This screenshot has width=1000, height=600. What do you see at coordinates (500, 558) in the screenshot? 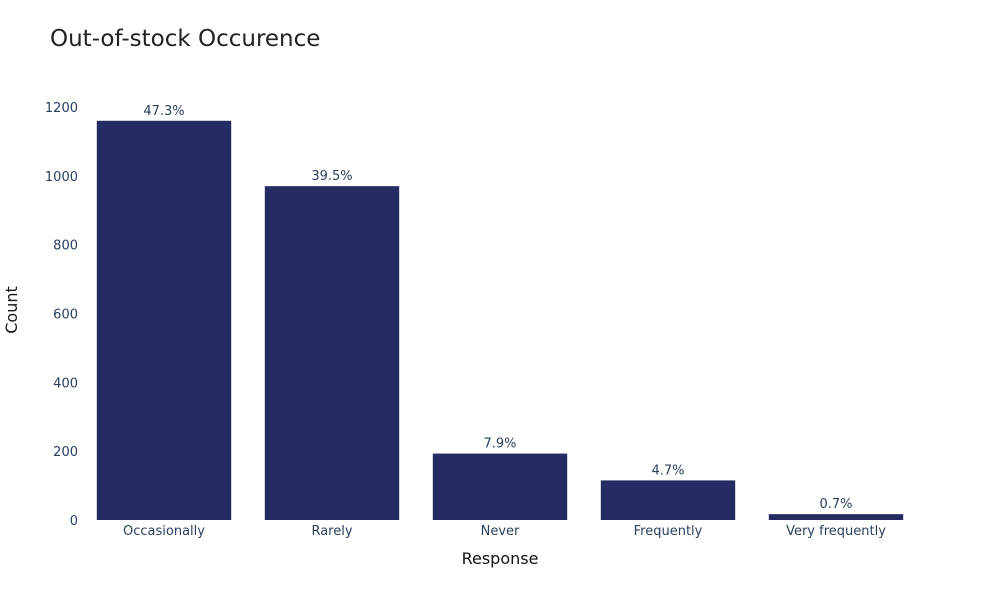
I see `x-axis-title: Response` at bounding box center [500, 558].